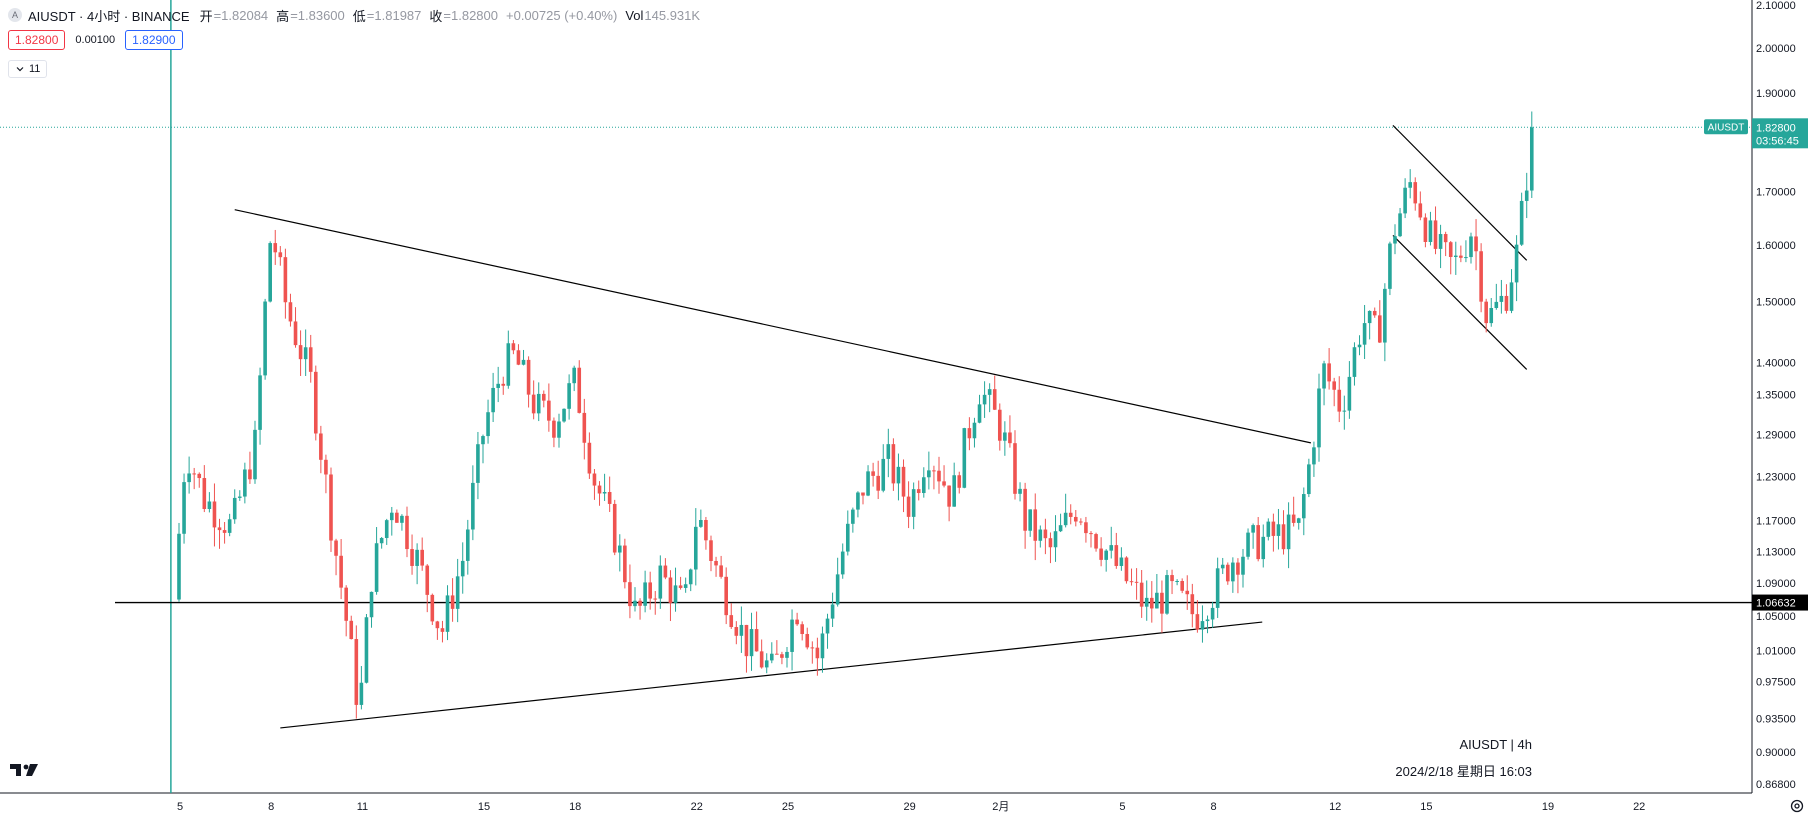 This screenshot has height=821, width=1814. I want to click on countdown-label: 03:56:45, so click(1777, 141).